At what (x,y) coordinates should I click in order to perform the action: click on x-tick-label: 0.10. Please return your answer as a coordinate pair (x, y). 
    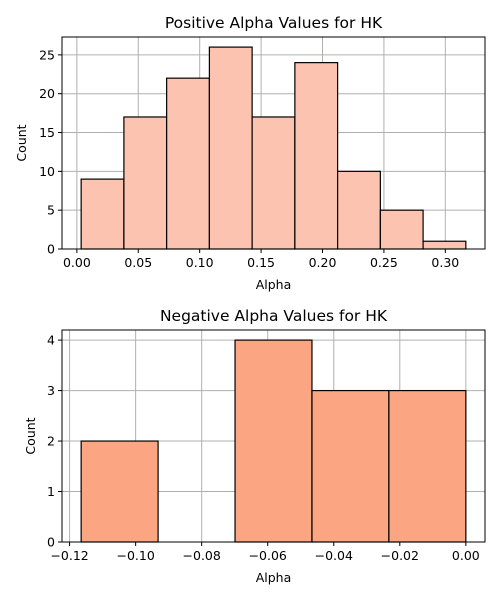
    Looking at the image, I should click on (200, 262).